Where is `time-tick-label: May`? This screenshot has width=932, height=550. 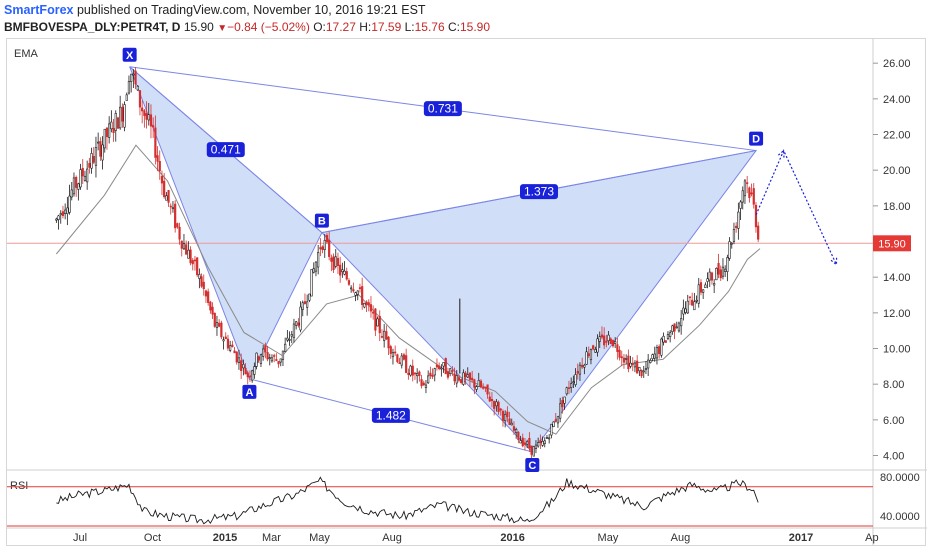
time-tick-label: May is located at coordinates (319, 538).